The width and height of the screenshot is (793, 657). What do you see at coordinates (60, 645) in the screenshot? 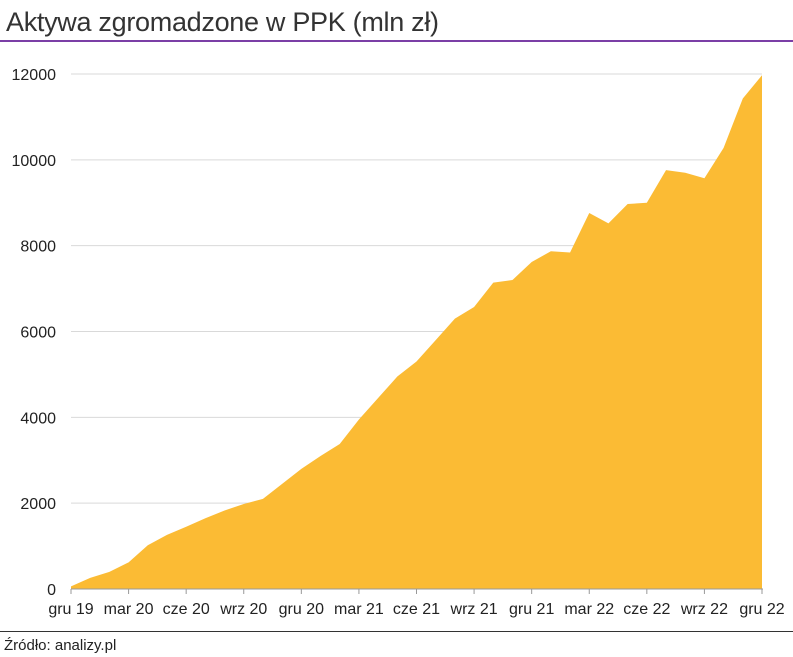
I see `source-note: Źródło: analizy.pl` at bounding box center [60, 645].